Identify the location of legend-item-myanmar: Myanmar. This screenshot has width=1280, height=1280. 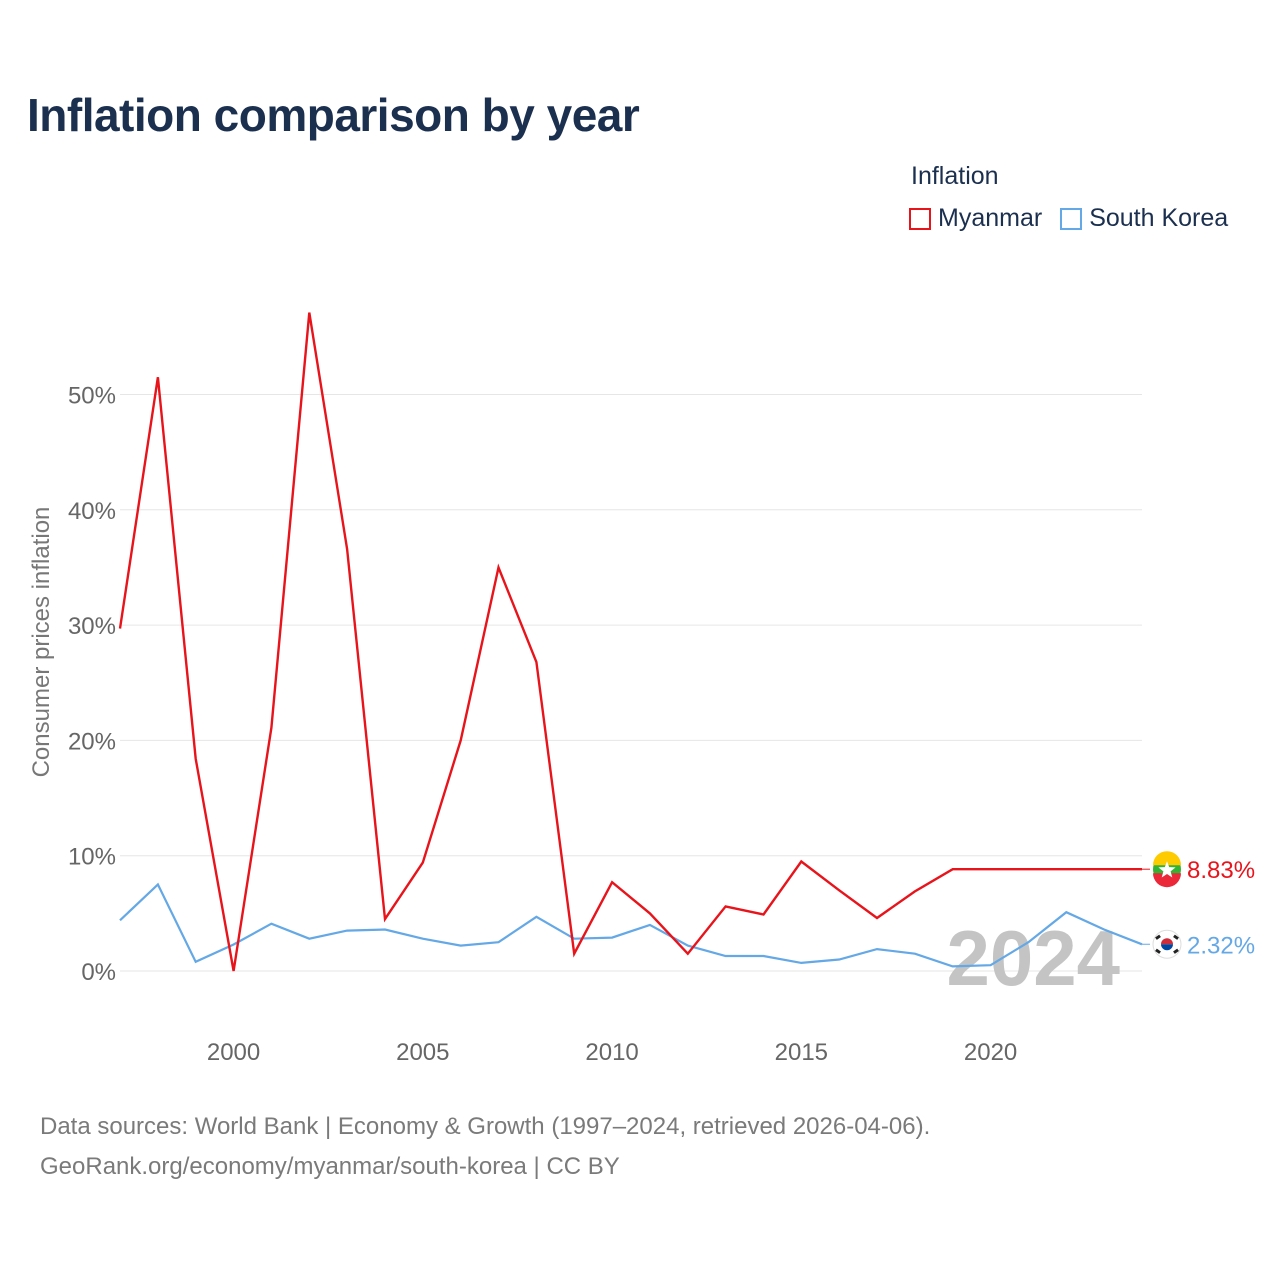
(975, 218).